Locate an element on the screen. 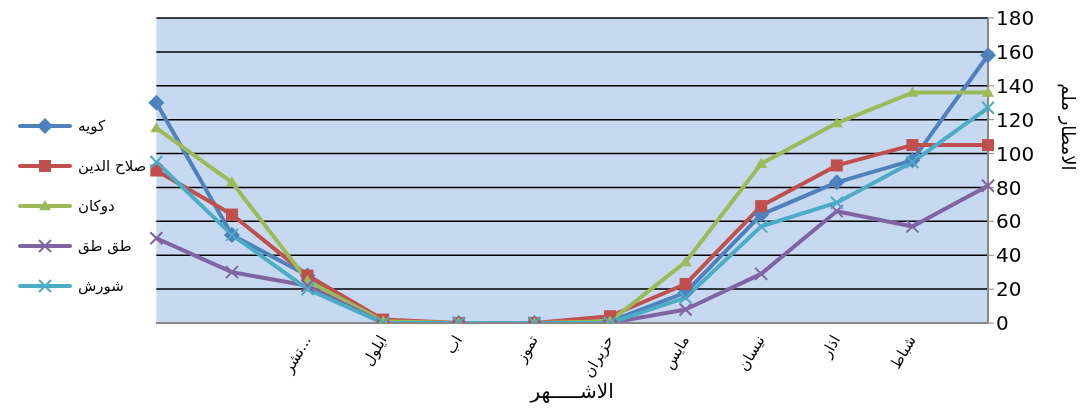 Image resolution: width=1084 pixels, height=409 pixels. y-axis-title: الامطار ملم is located at coordinates (1067, 127).